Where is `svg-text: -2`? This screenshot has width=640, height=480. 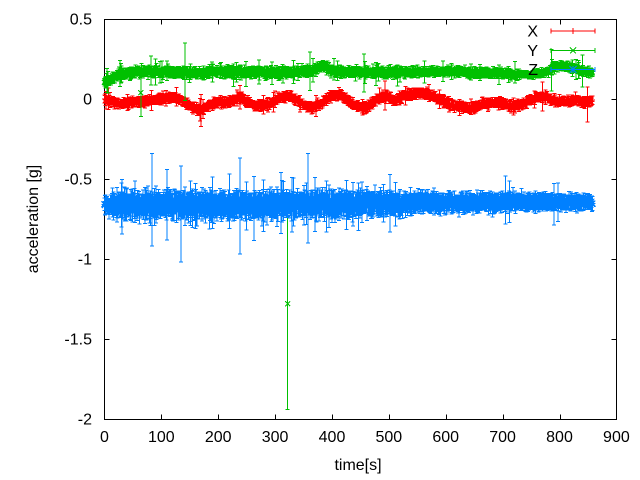
svg-text: -2 is located at coordinates (85, 420).